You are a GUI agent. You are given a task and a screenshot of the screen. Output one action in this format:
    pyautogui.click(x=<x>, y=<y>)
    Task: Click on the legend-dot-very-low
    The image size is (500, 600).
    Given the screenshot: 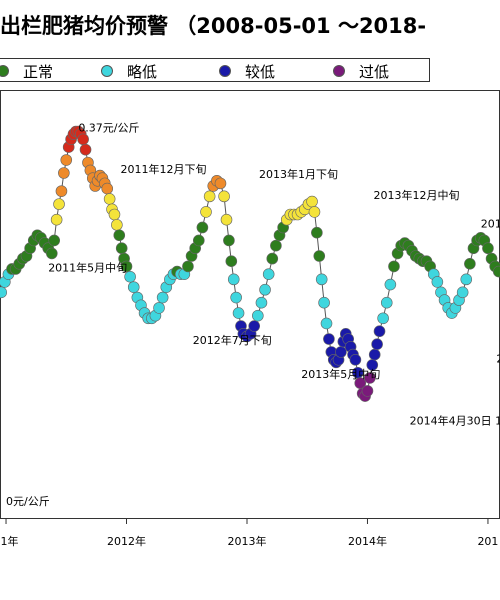 What is the action you would take?
    pyautogui.click(x=339, y=71)
    